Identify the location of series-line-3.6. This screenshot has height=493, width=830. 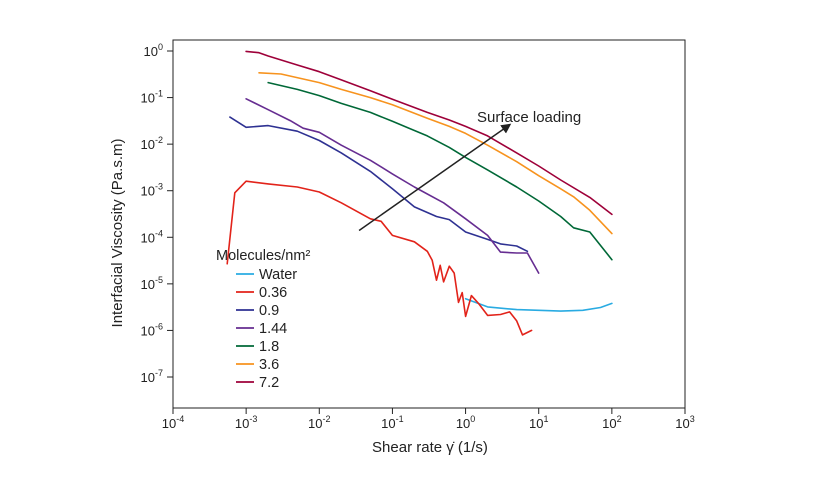
(435, 153).